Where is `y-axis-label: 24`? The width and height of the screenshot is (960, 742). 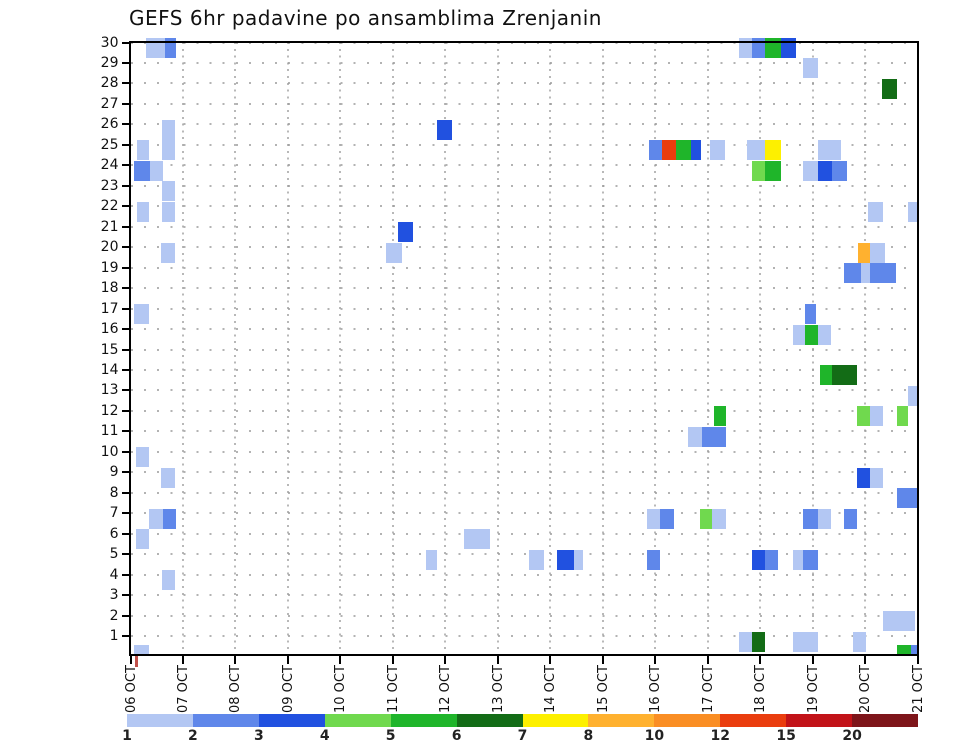 y-axis-label: 24 is located at coordinates (109, 165).